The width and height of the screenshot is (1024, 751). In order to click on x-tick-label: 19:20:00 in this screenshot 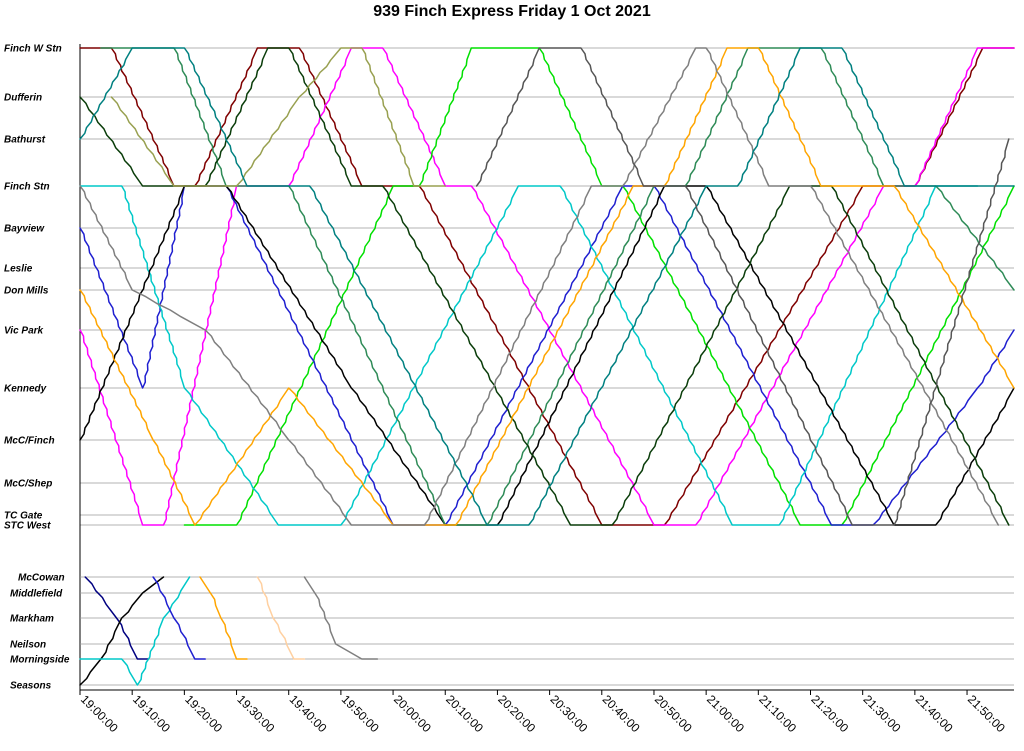, I will do `click(203, 713)`.